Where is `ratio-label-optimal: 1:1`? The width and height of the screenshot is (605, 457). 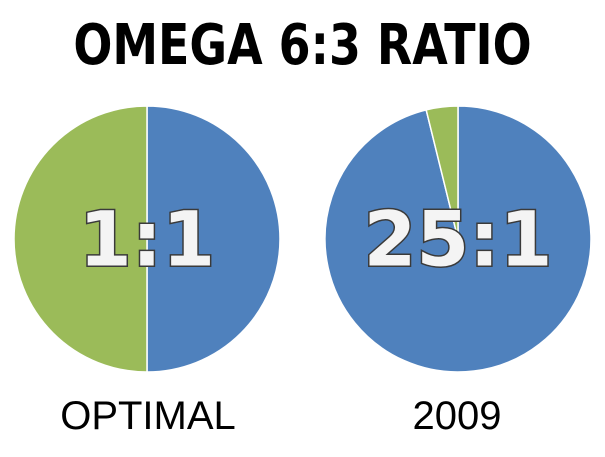
ratio-label-optimal: 1:1 is located at coordinates (147, 239).